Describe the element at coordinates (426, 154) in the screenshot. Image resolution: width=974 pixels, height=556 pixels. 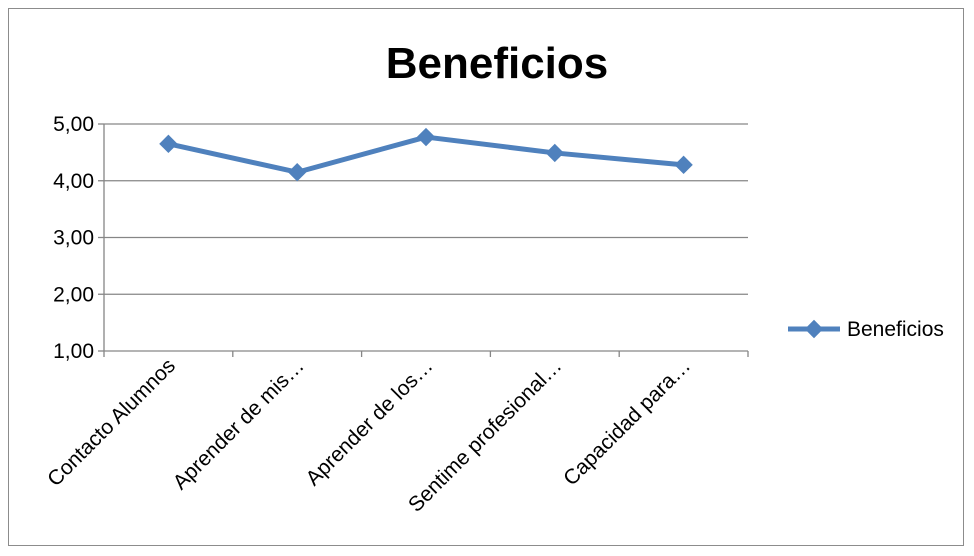
I see `series-beneficios` at that location.